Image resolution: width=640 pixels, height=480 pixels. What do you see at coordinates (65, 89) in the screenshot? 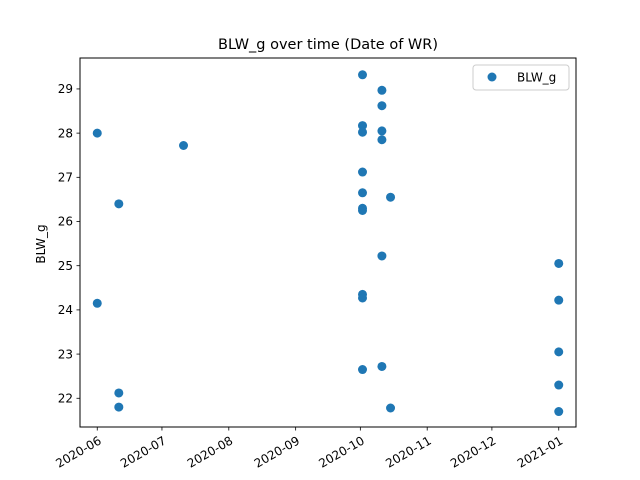
I see `y-tick-label: 29` at bounding box center [65, 89].